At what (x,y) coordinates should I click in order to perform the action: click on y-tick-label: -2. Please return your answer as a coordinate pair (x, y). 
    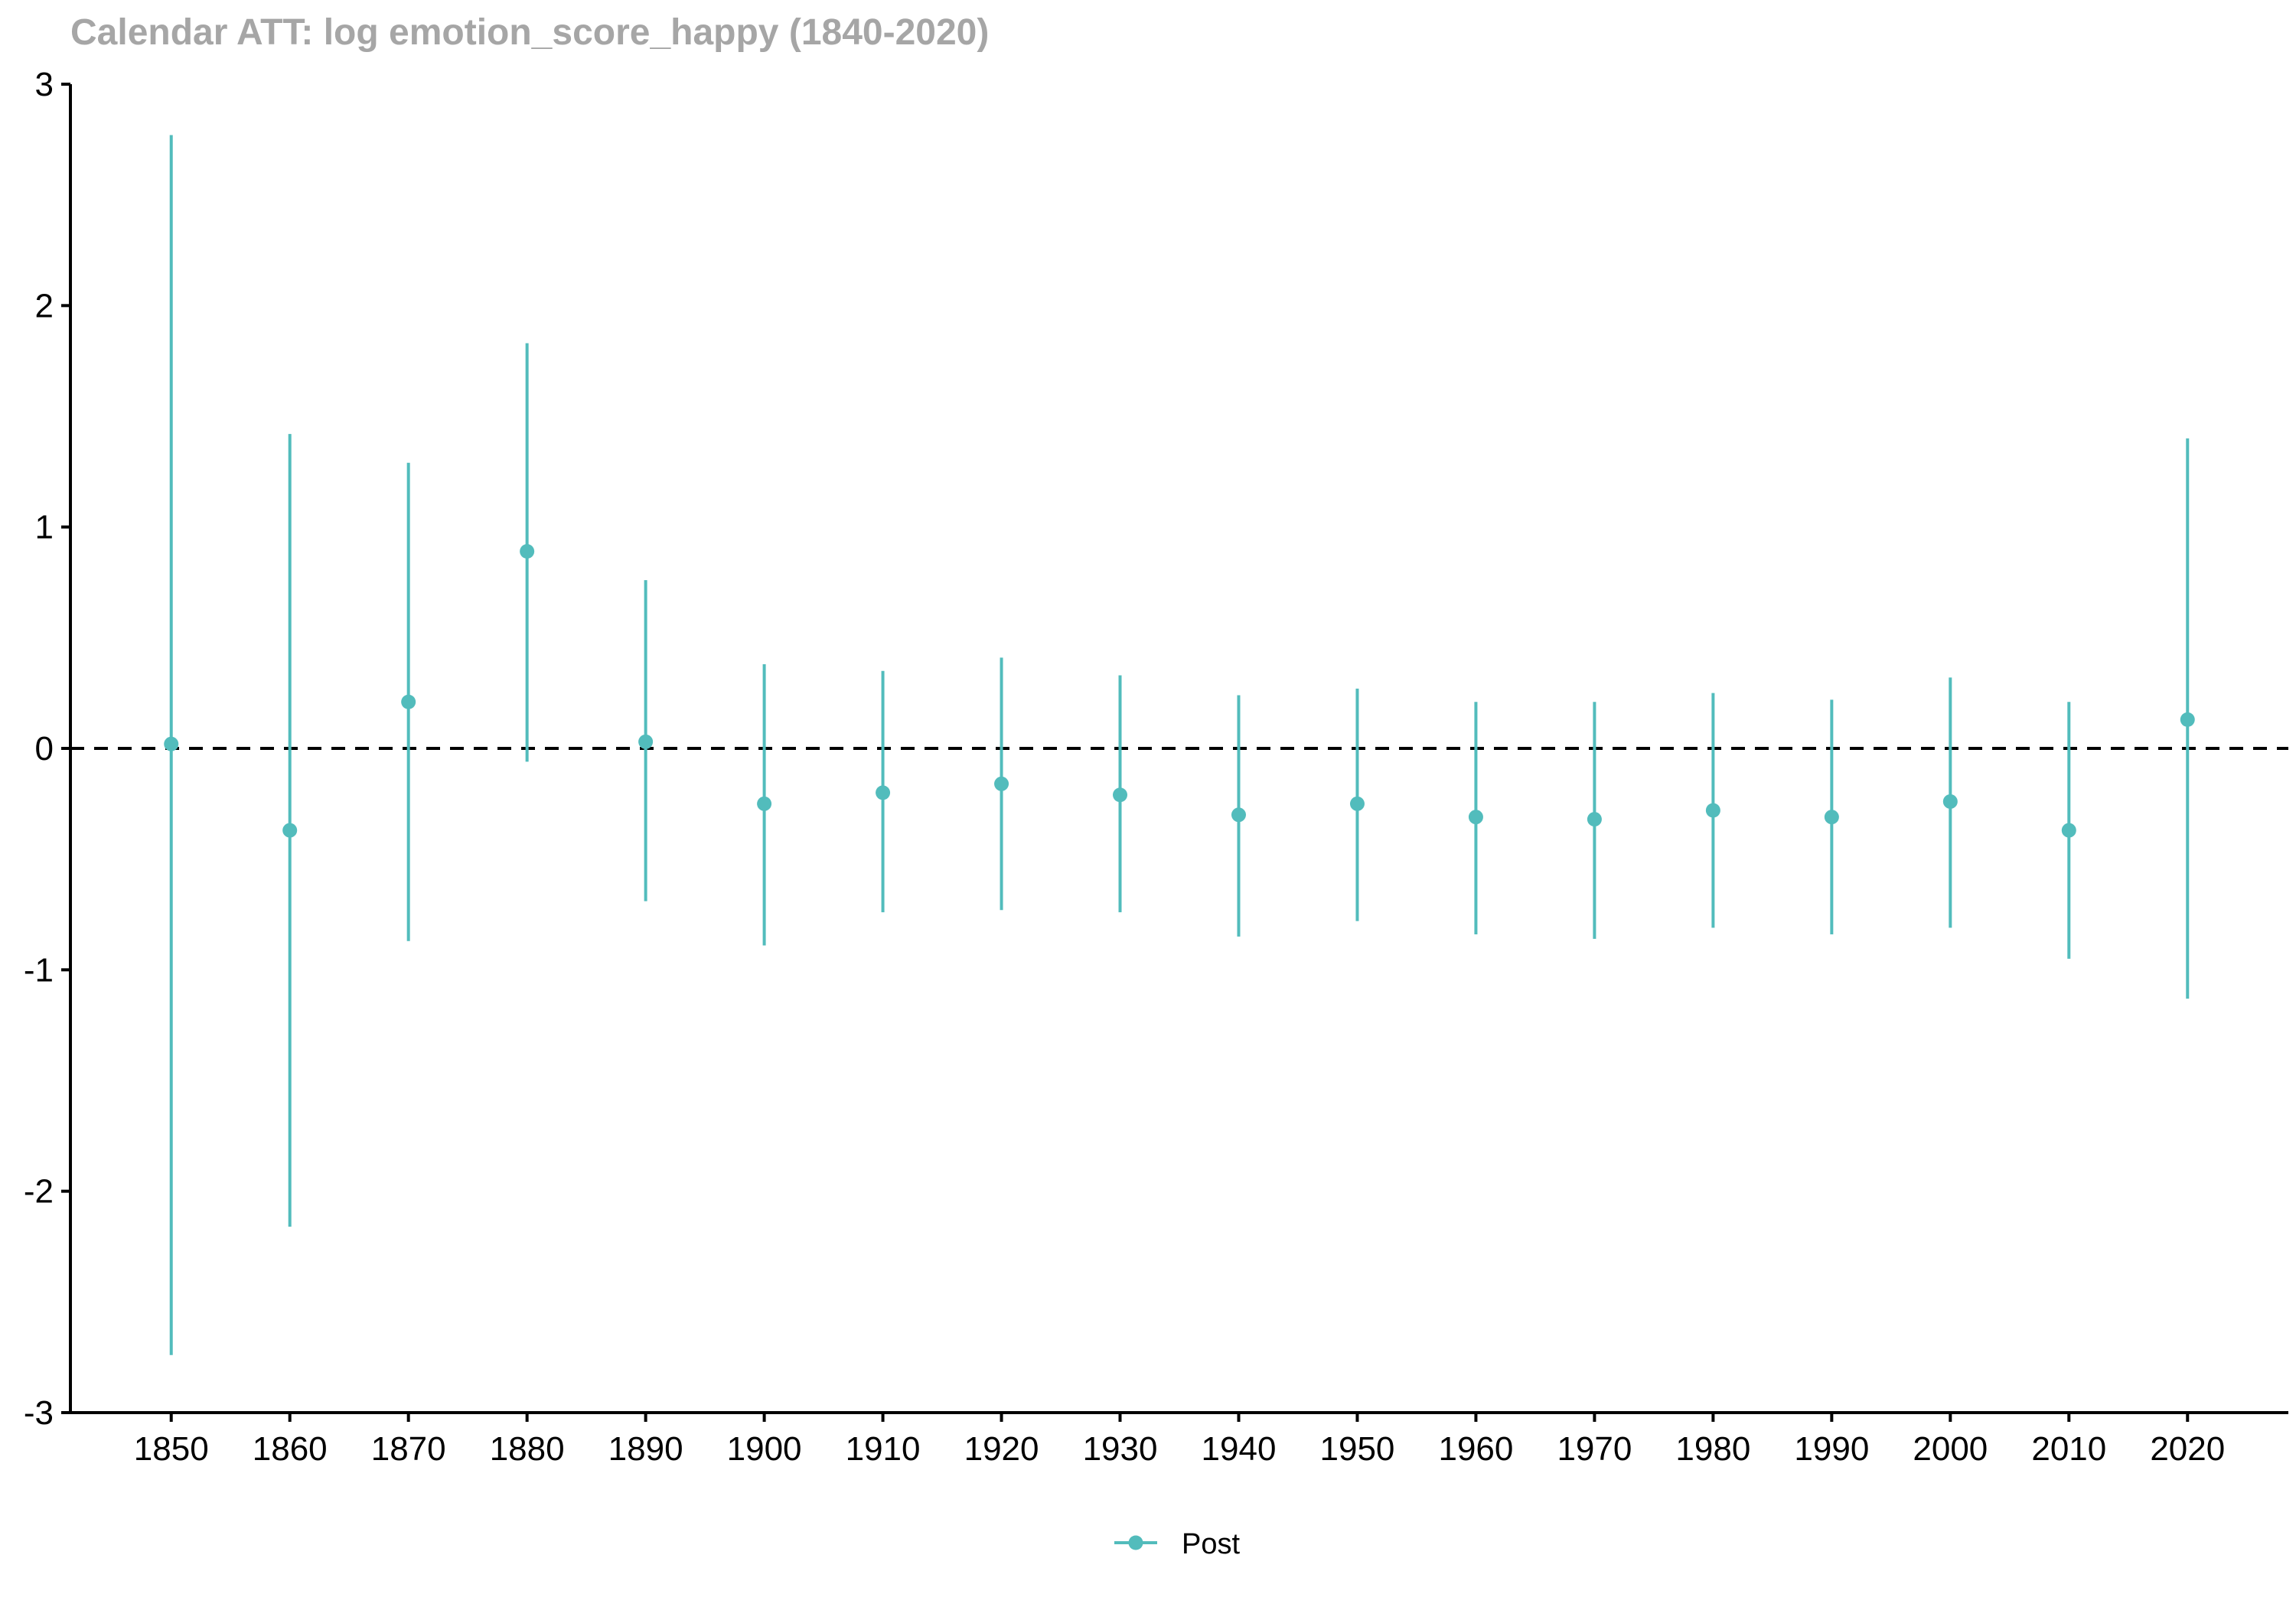
    Looking at the image, I should click on (39, 1192).